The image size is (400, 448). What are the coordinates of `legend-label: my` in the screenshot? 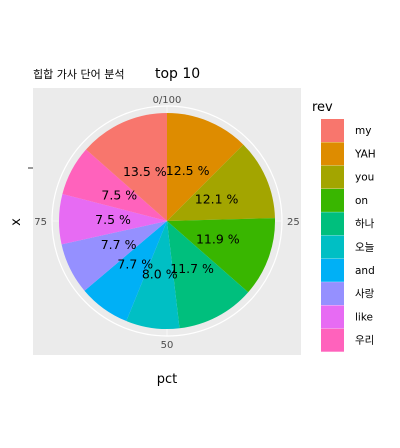 It's located at (363, 131).